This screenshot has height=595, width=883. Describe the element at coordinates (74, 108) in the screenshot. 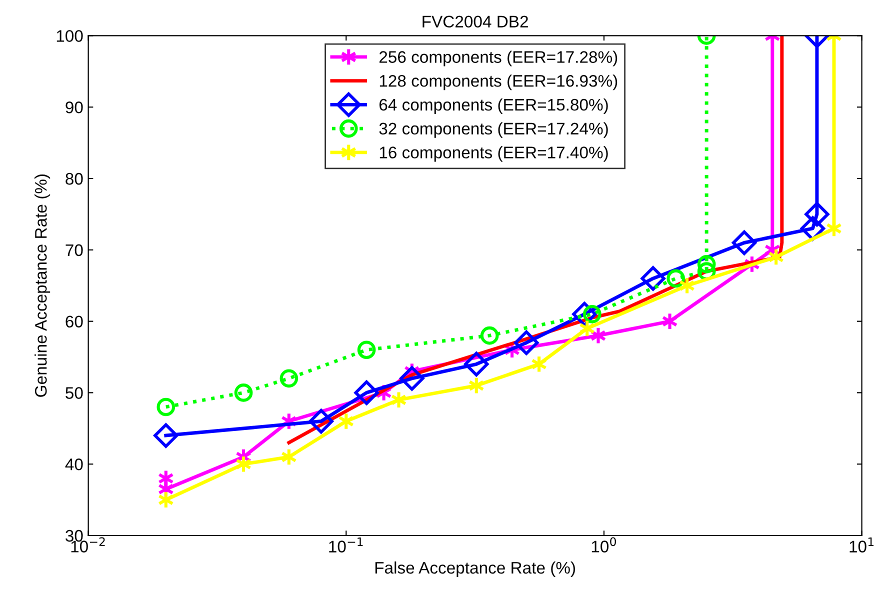

I see `y-tick-label: 90` at that location.